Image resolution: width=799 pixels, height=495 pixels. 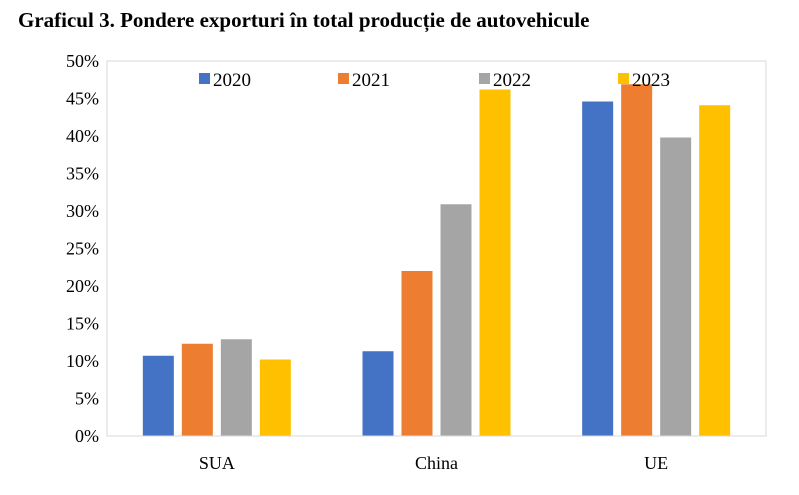 What do you see at coordinates (82, 99) in the screenshot?
I see `y-tick-label: 45%` at bounding box center [82, 99].